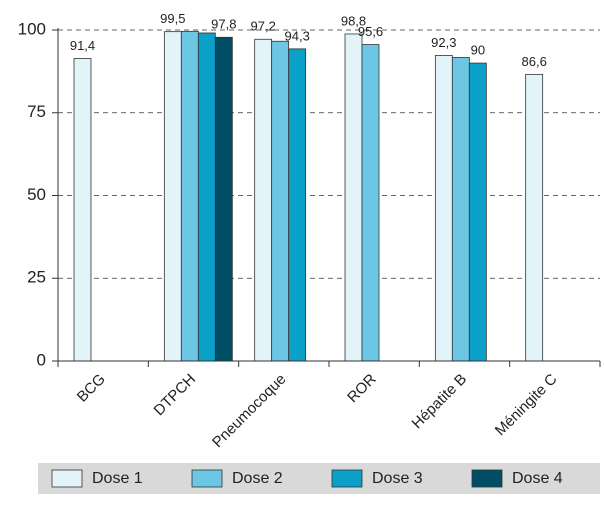 The image size is (605, 522). What do you see at coordinates (175, 395) in the screenshot?
I see `x-tick-label: DTPCH` at bounding box center [175, 395].